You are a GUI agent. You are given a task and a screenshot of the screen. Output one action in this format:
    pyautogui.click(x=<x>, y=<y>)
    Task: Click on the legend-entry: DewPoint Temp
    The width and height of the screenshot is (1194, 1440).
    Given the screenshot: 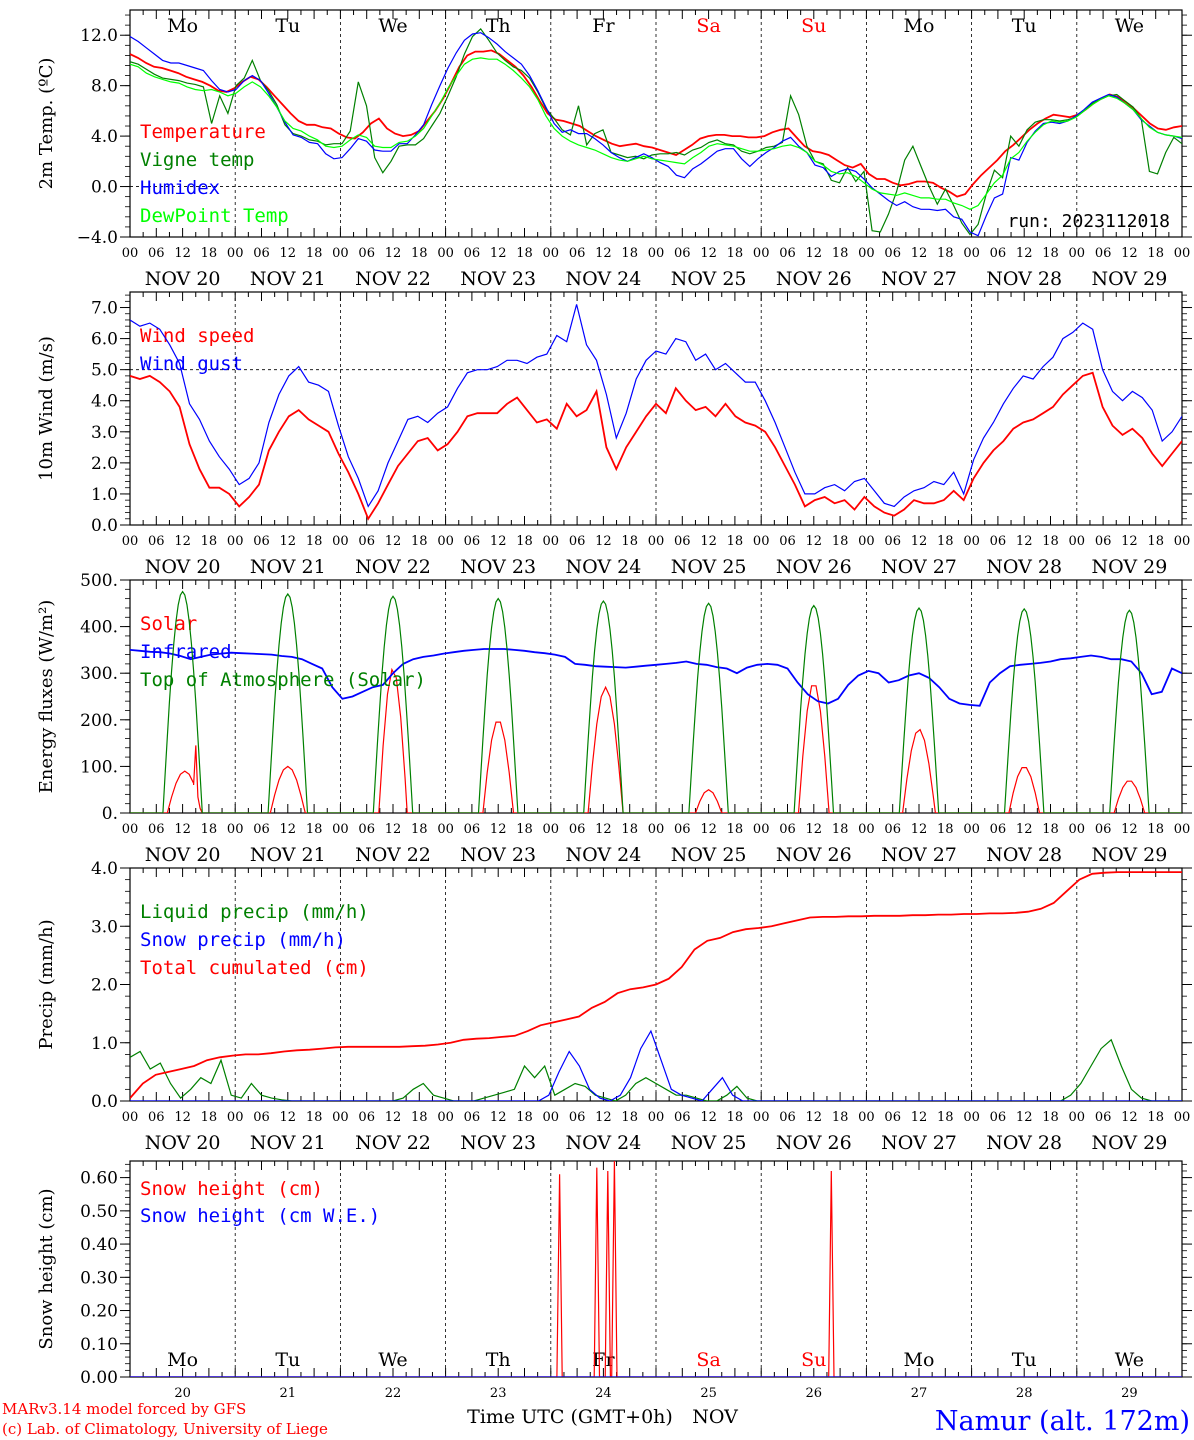 What is the action you would take?
    pyautogui.click(x=214, y=216)
    